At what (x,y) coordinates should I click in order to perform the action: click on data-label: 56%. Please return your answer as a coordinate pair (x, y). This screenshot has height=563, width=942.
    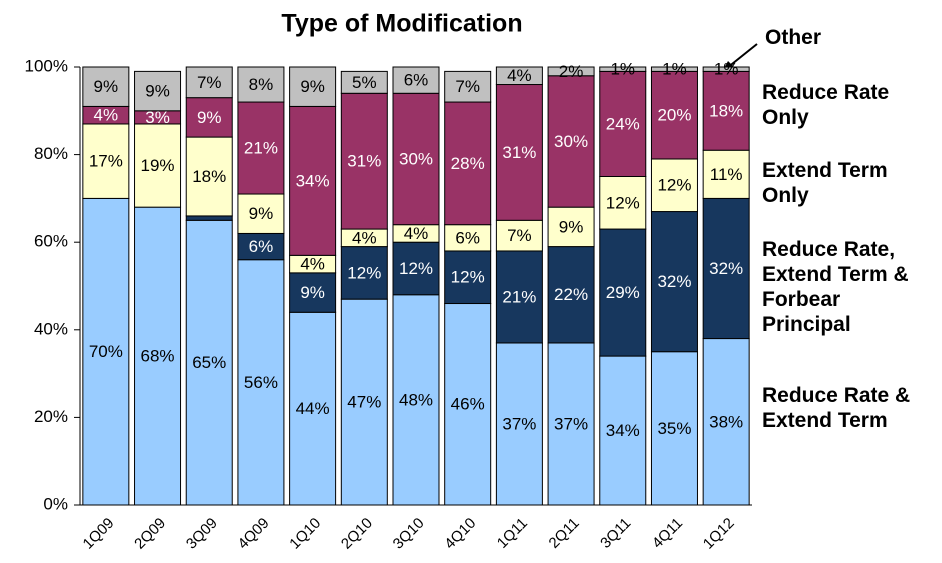
    Looking at the image, I should click on (261, 382).